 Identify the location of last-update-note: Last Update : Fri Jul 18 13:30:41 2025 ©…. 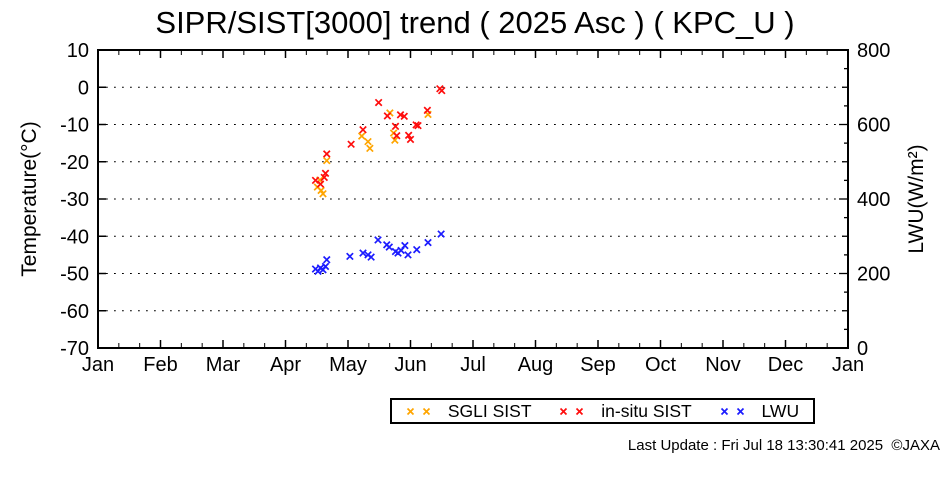
(783, 445).